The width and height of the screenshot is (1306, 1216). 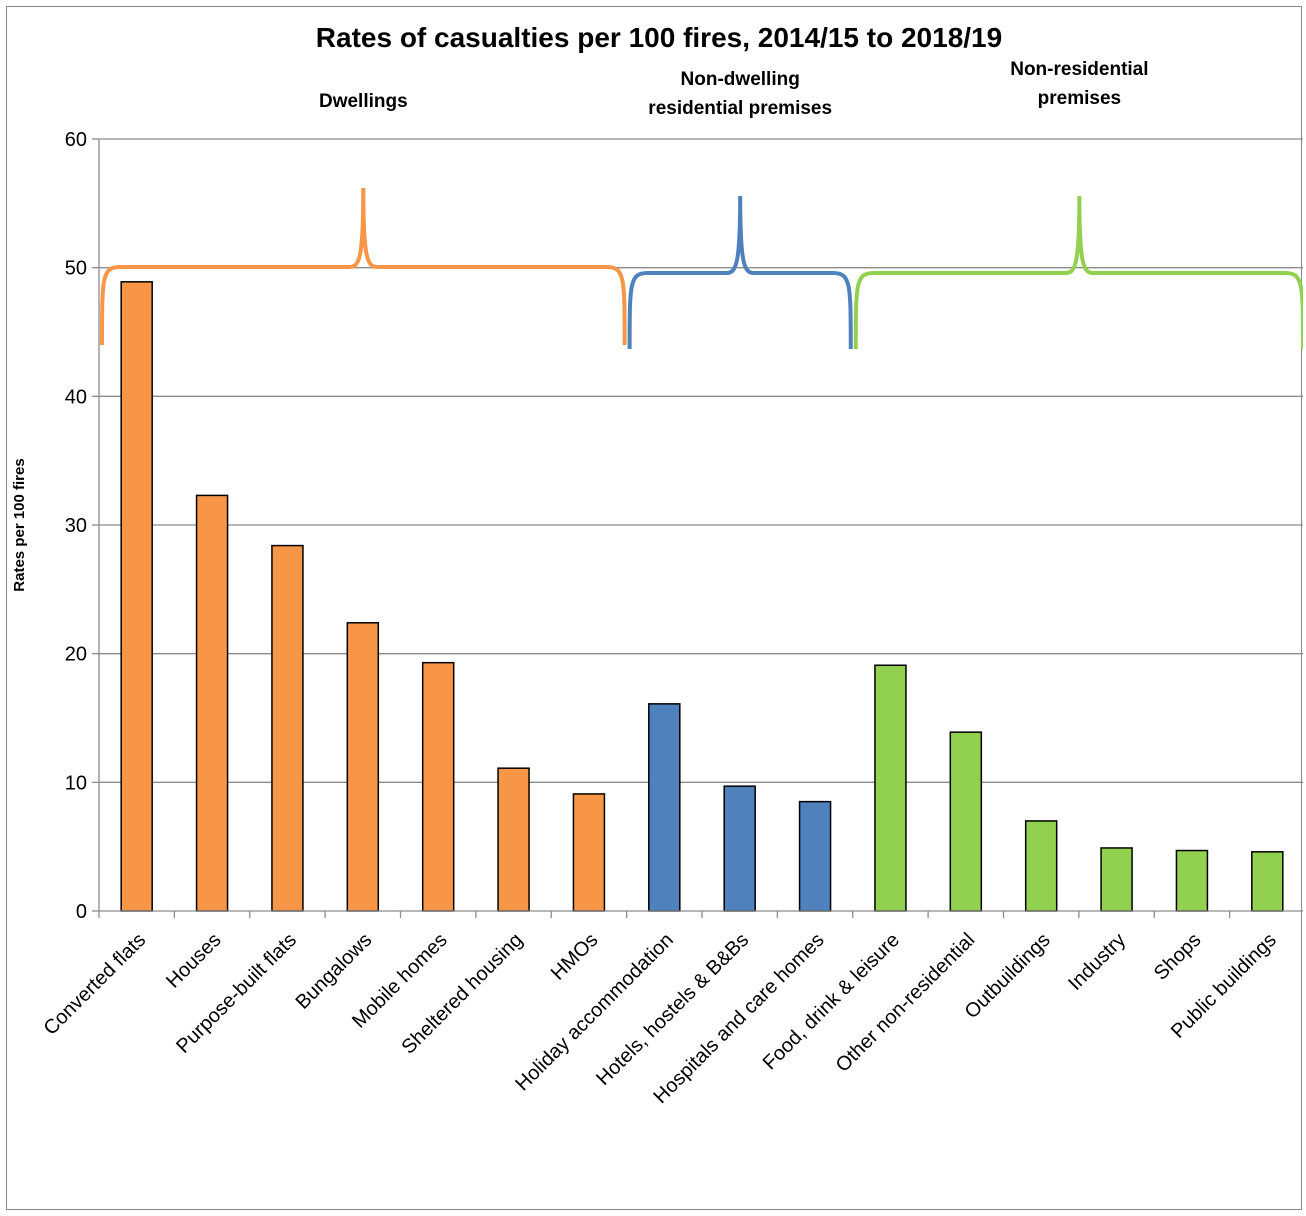 I want to click on group-label: Non-residential, so click(x=1079, y=69).